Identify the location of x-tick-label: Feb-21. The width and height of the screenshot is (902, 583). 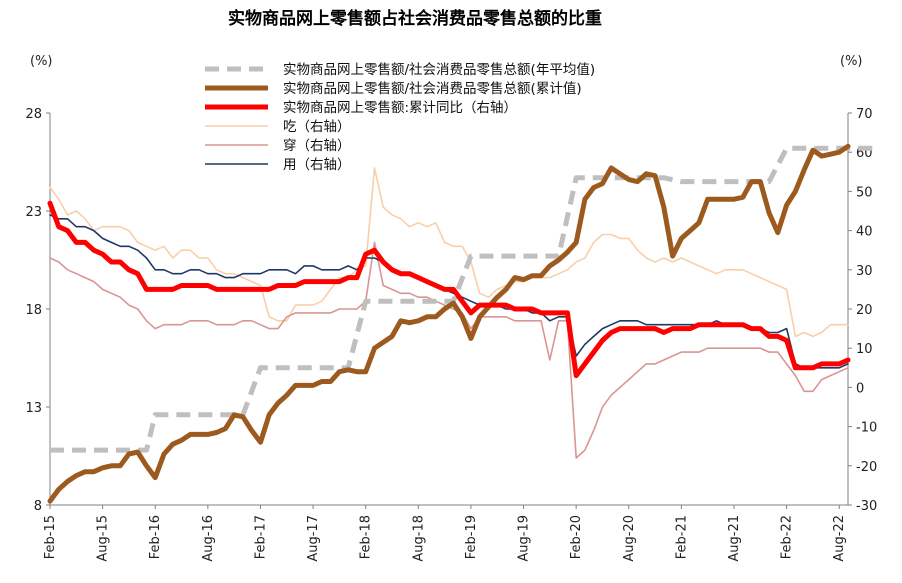
(681, 537).